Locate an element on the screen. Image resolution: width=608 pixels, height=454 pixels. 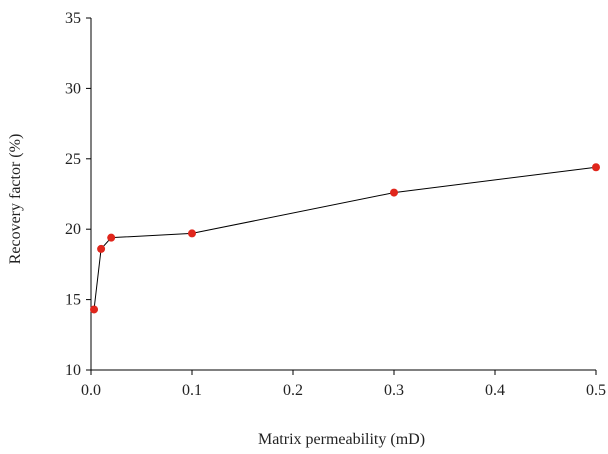
y-tick-label: 15 is located at coordinates (73, 300).